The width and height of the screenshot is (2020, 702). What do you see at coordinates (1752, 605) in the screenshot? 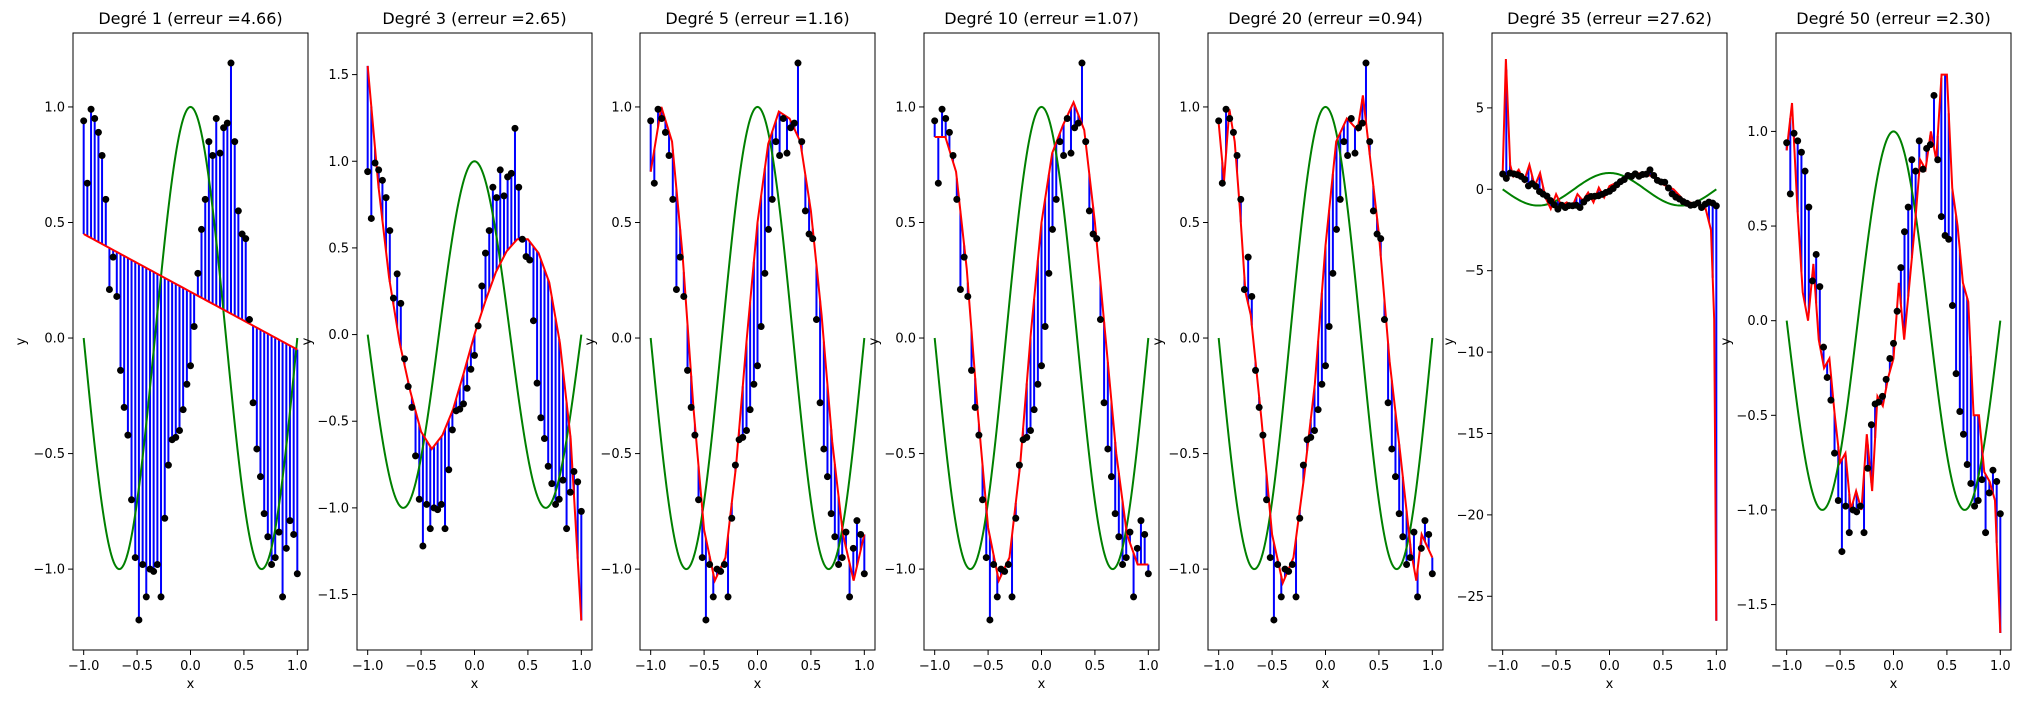
I see `y-tick-label: −1.5` at bounding box center [1752, 605].